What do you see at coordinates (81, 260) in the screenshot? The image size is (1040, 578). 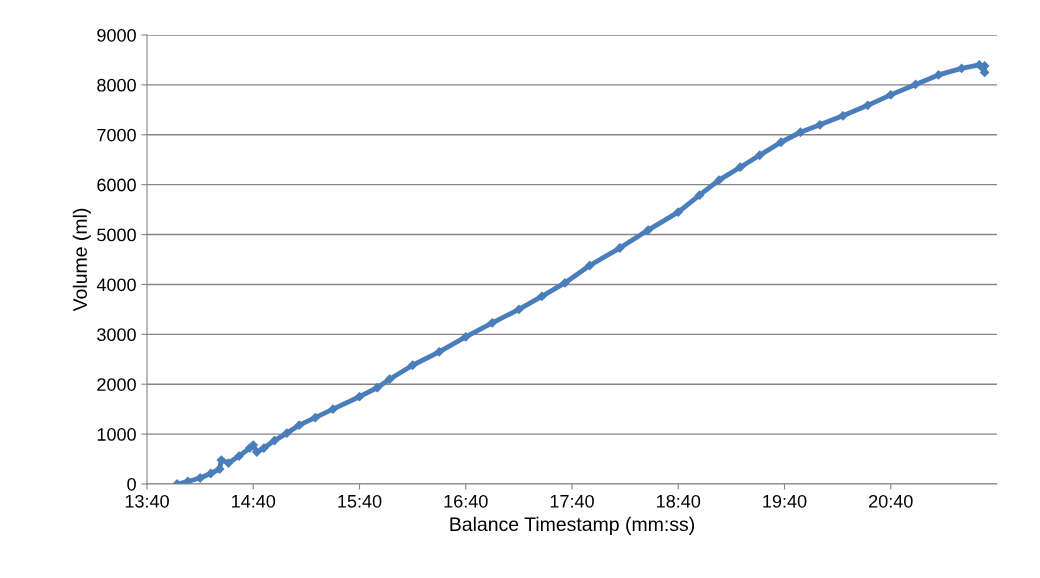 I see `y-axis-title: Volume (ml)` at bounding box center [81, 260].